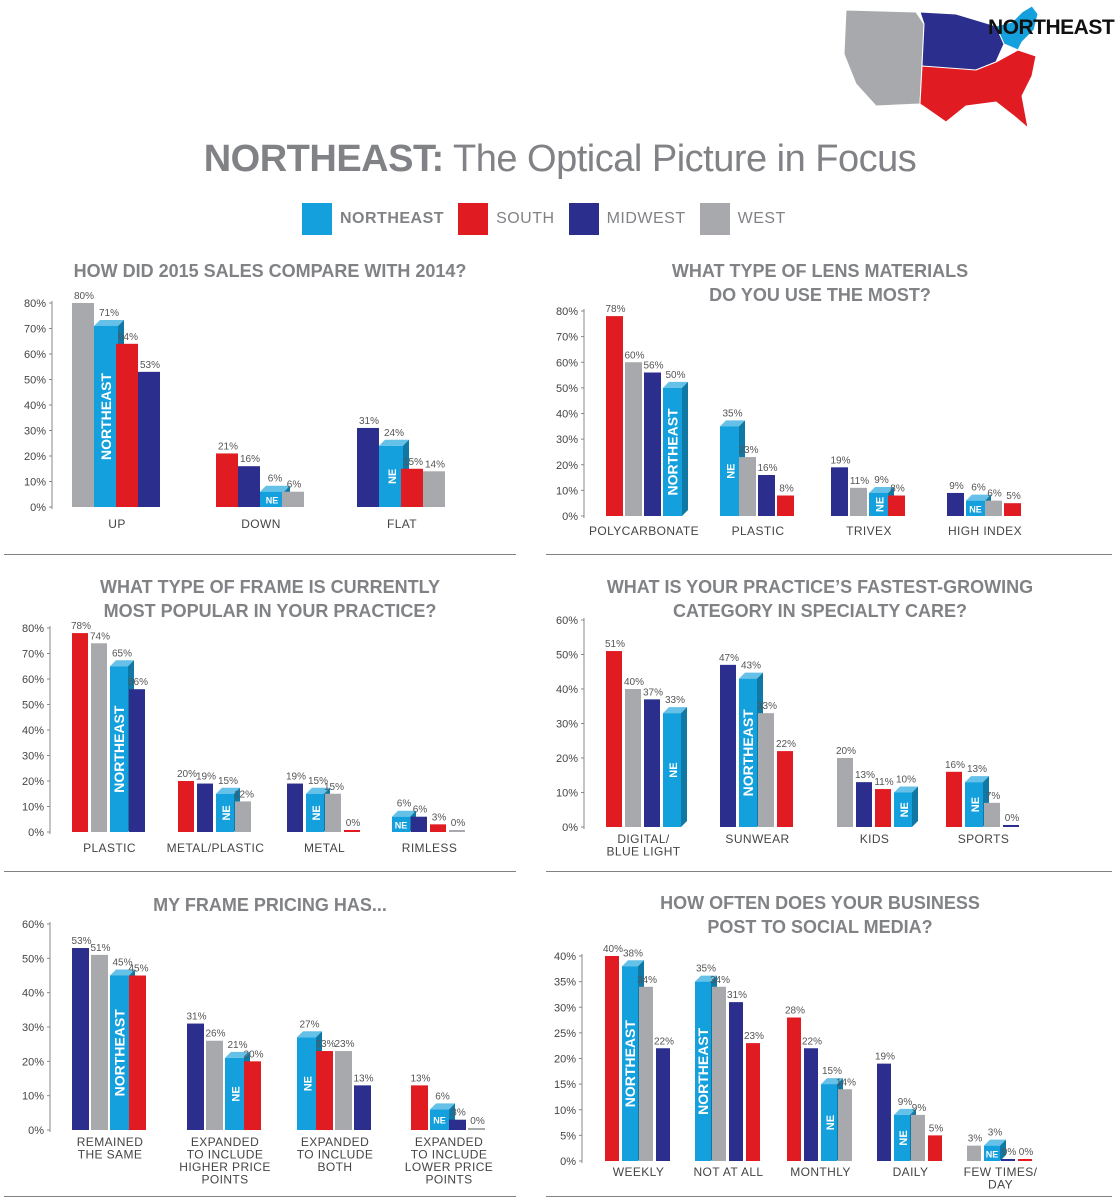 This screenshot has height=1199, width=1120. Describe the element at coordinates (1001, 1172) in the screenshot. I see `category-label: FEW TIMES/` at that location.